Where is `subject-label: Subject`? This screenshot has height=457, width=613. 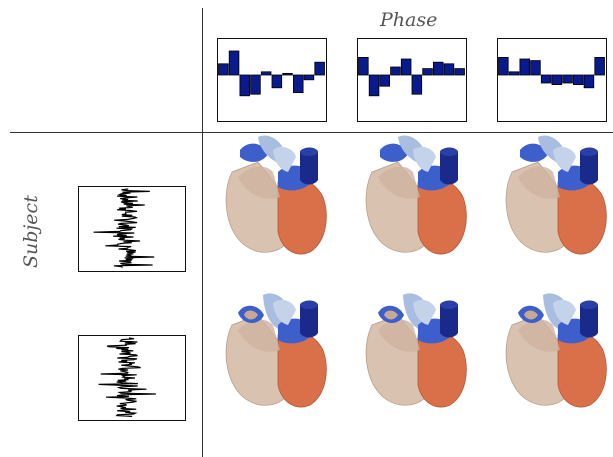
subject-label: Subject is located at coordinates (31, 231).